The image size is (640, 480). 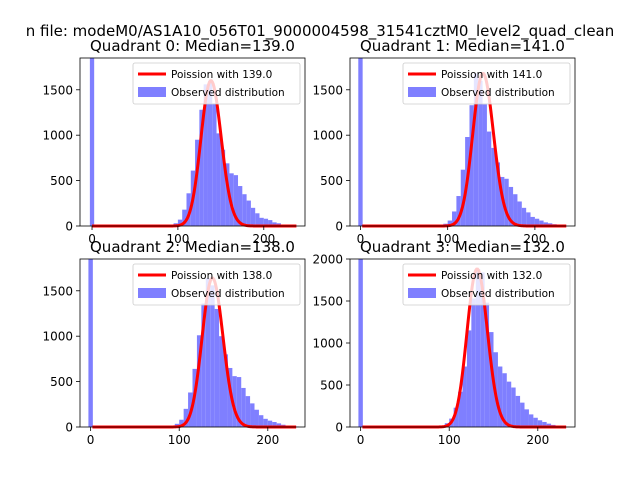 What do you see at coordinates (462, 46) in the screenshot?
I see `subplot-title: Quadrant 1: Median=141.0` at bounding box center [462, 46].